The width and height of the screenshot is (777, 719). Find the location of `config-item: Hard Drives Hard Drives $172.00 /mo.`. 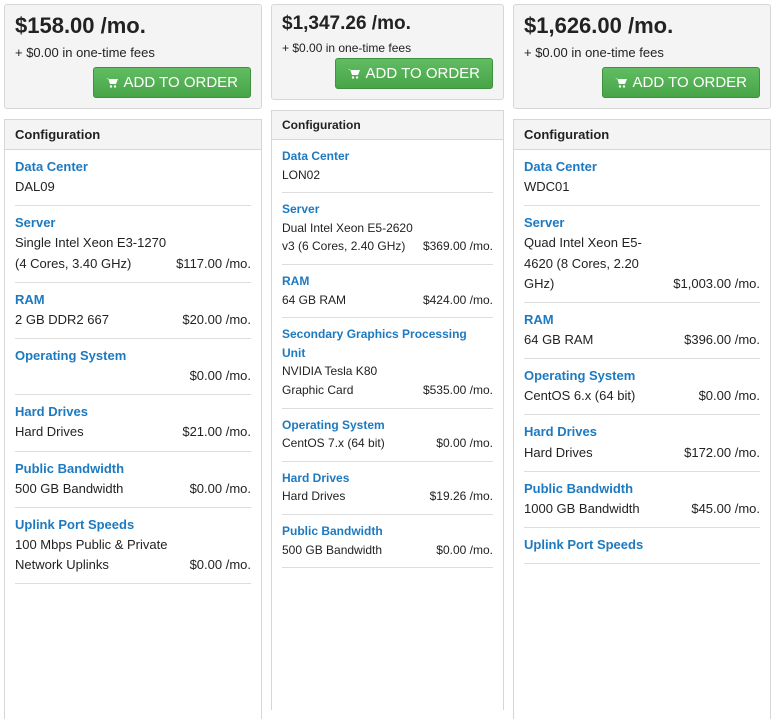

config-item: Hard Drives Hard Drives $172.00 /mo. is located at coordinates (642, 443).